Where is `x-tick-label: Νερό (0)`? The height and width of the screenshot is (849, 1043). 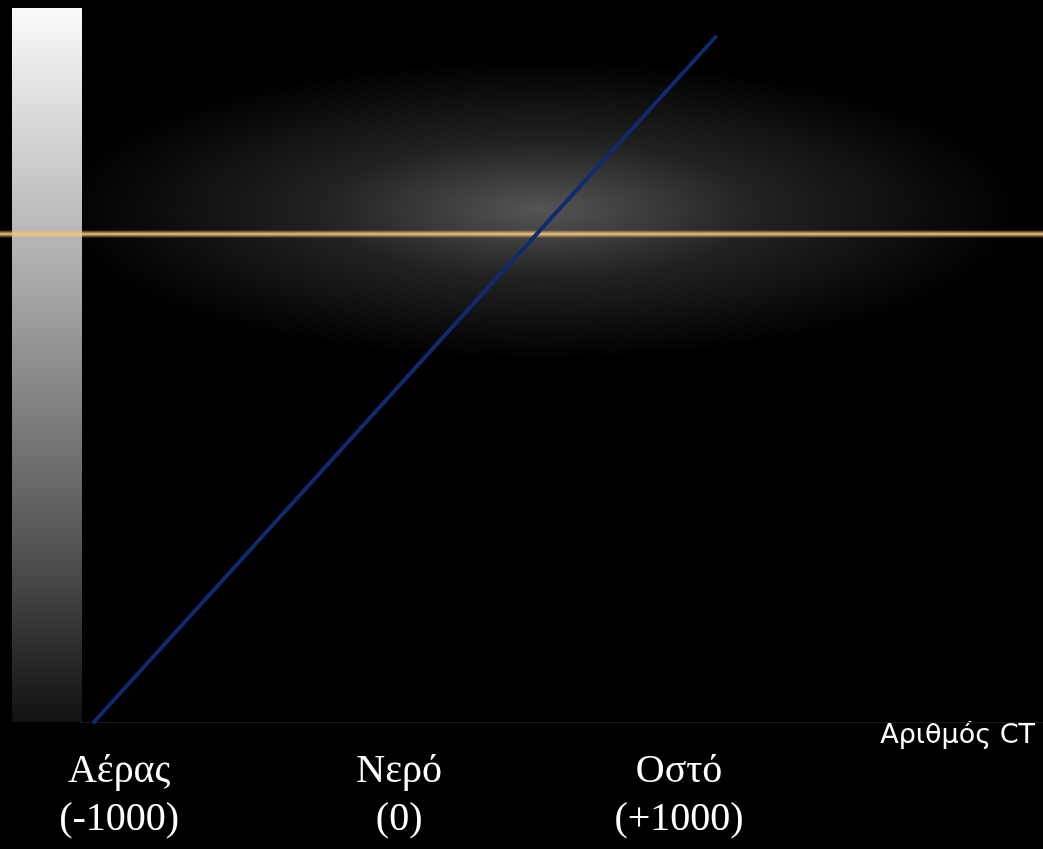
x-tick-label: Νερό (0) is located at coordinates (399, 792).